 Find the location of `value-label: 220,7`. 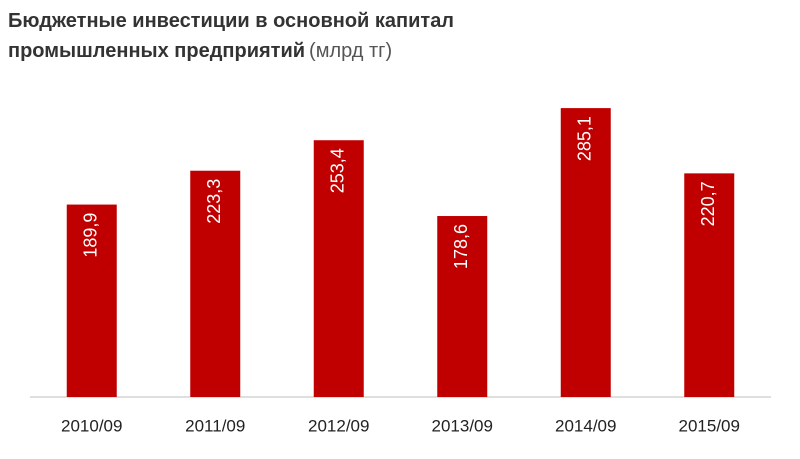

value-label: 220,7 is located at coordinates (708, 203).